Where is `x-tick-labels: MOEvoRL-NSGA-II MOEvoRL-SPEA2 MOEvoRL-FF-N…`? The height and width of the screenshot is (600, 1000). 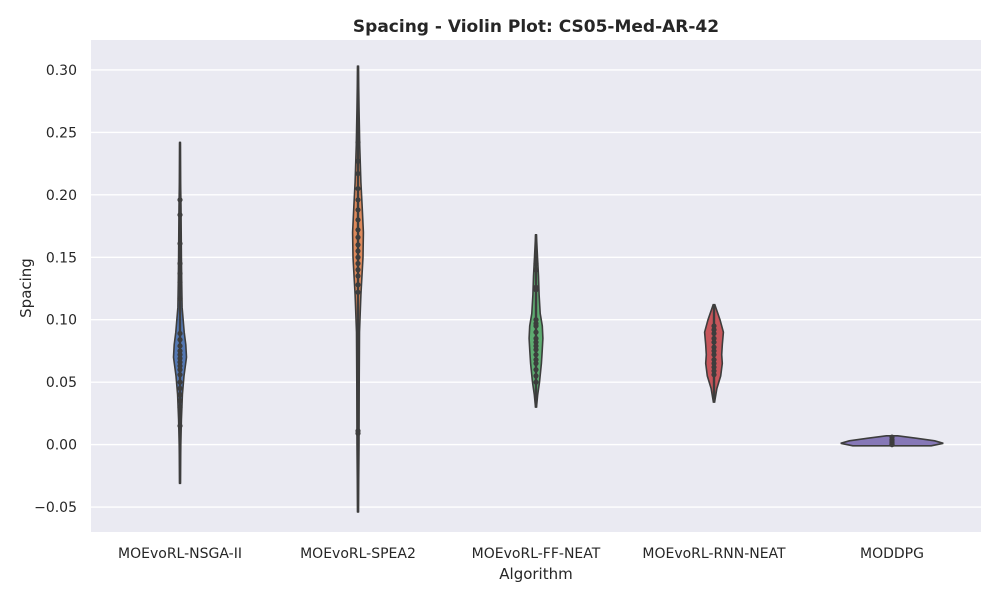 x-tick-labels: MOEvoRL-NSGA-II MOEvoRL-SPEA2 MOEvoRL-FF-N… is located at coordinates (521, 554).